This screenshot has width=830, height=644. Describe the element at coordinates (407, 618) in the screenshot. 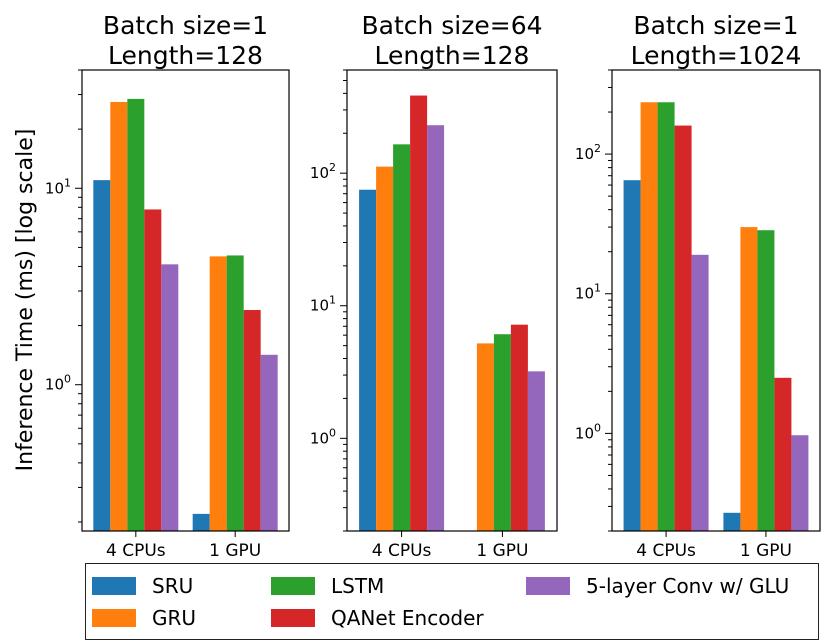

I see `legend-label: QANet Encoder` at that location.